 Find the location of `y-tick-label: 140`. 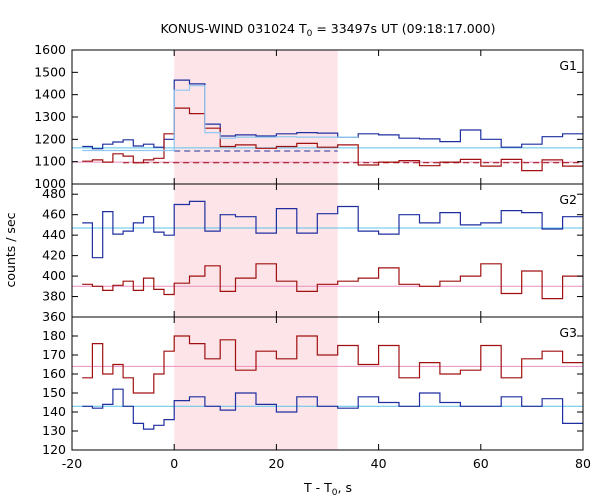

y-tick-label: 140 is located at coordinates (54, 411).